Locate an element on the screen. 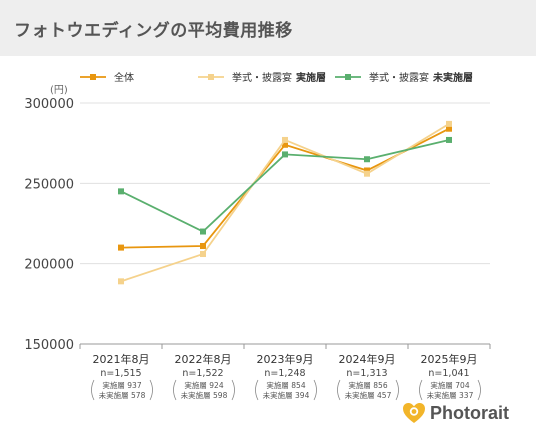 The image size is (536, 434). legend-label-all: 全体 is located at coordinates (124, 77).